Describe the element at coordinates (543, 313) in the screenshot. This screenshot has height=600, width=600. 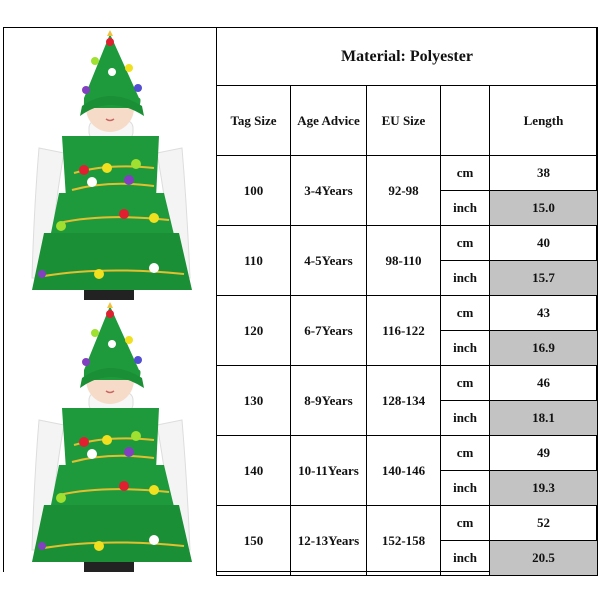
I see `length-cm: 43` at that location.